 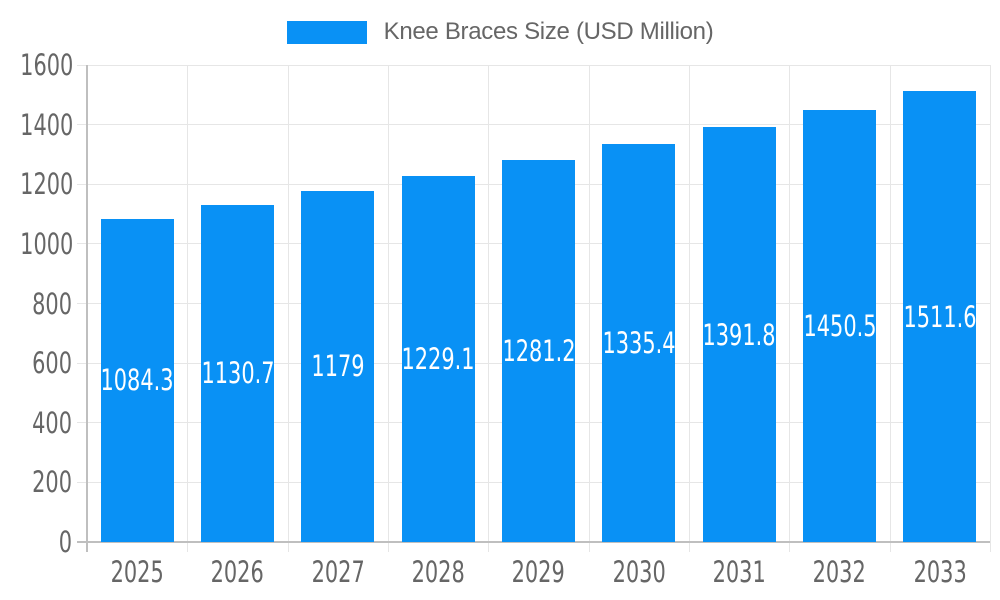 I want to click on bar-2029, so click(x=538, y=351).